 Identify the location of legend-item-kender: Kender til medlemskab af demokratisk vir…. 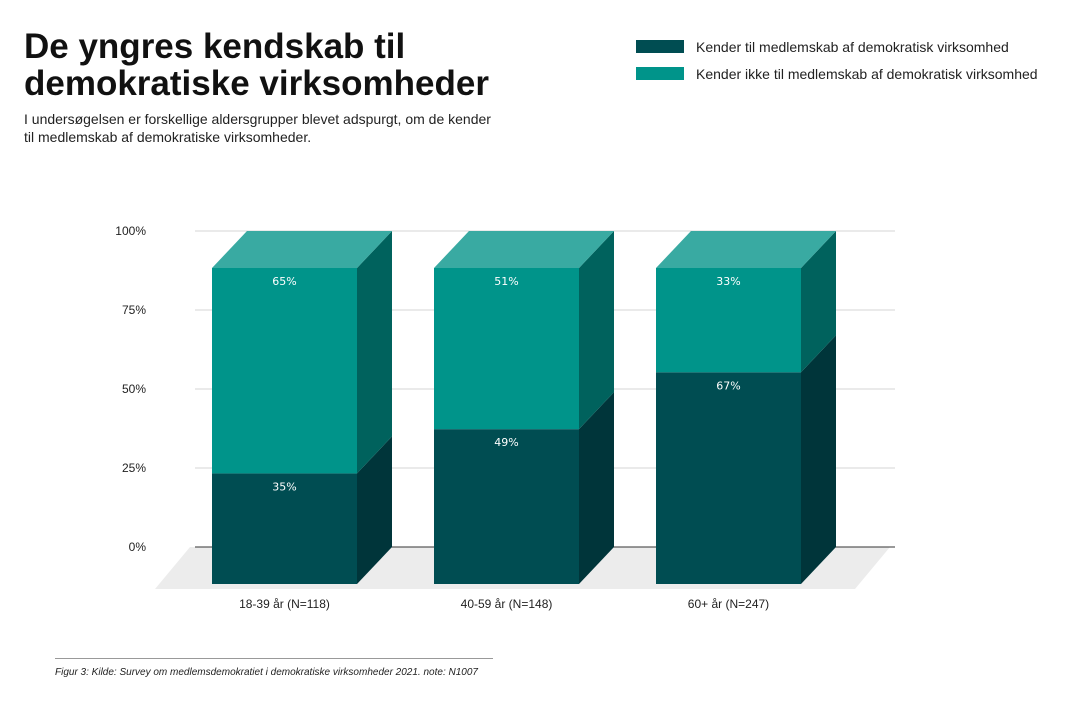
(837, 46).